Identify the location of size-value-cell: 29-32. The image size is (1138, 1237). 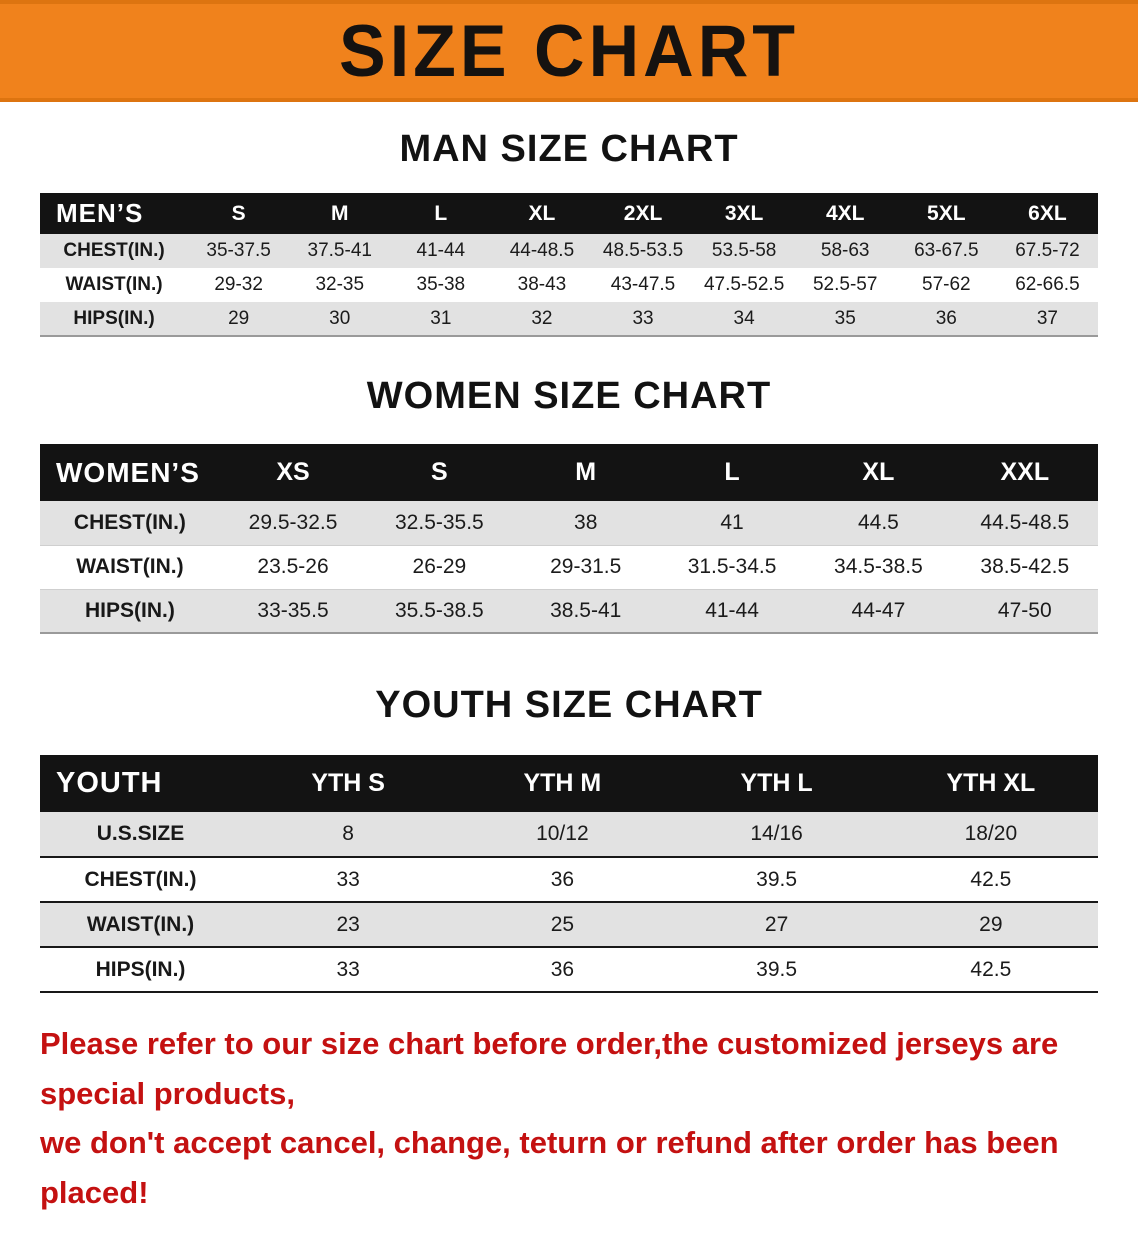
(238, 284).